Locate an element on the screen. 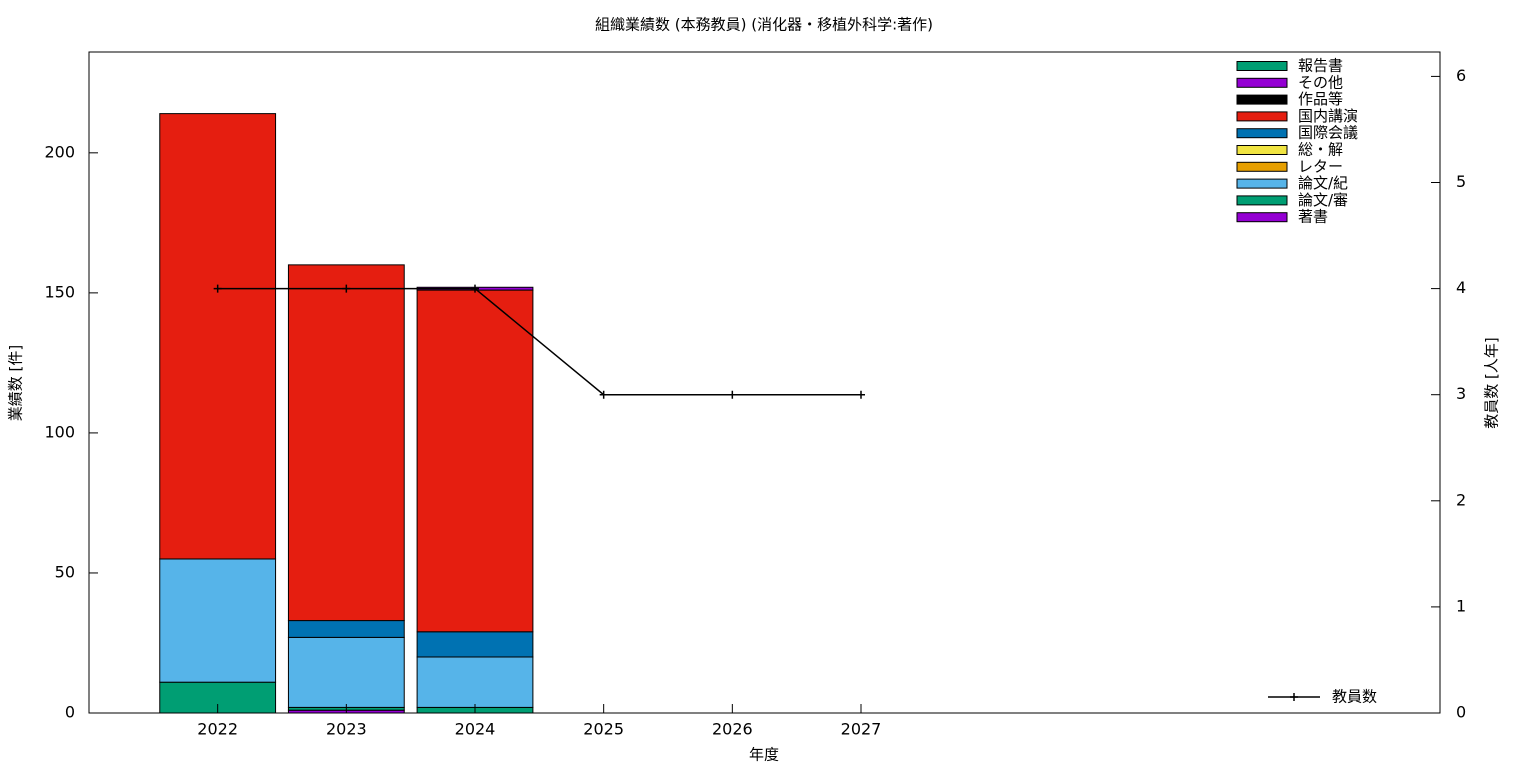 This screenshot has width=1536, height=768. y-tick-label: 150 is located at coordinates (59, 291).